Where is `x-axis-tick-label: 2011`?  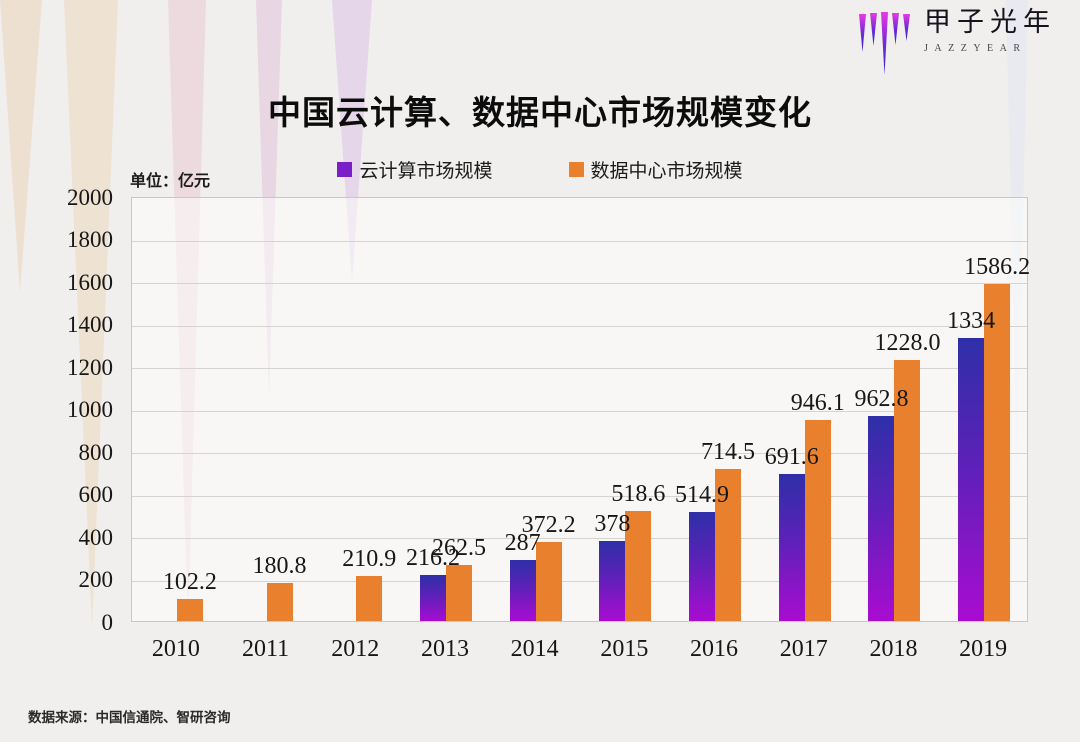
x-axis-tick-label: 2011 is located at coordinates (265, 649).